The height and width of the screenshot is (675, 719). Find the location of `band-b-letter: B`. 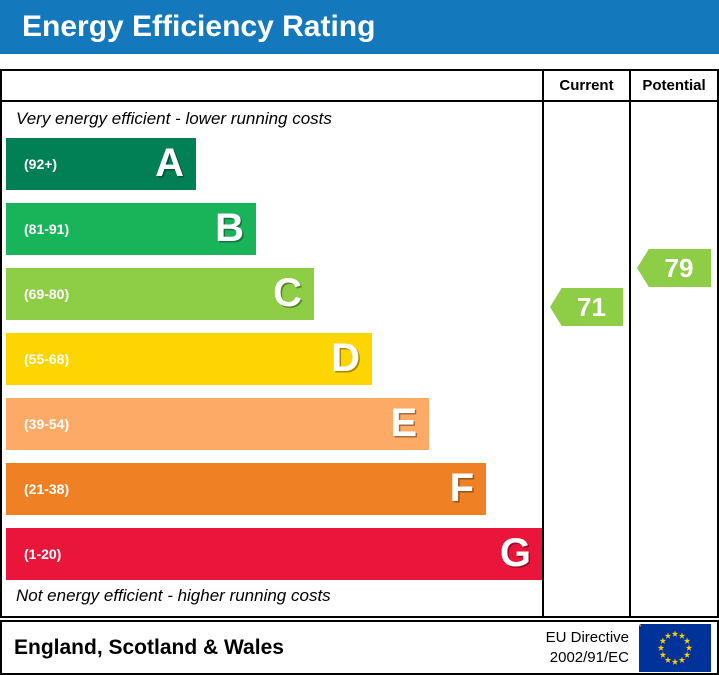

band-b-letter: B is located at coordinates (229, 228).